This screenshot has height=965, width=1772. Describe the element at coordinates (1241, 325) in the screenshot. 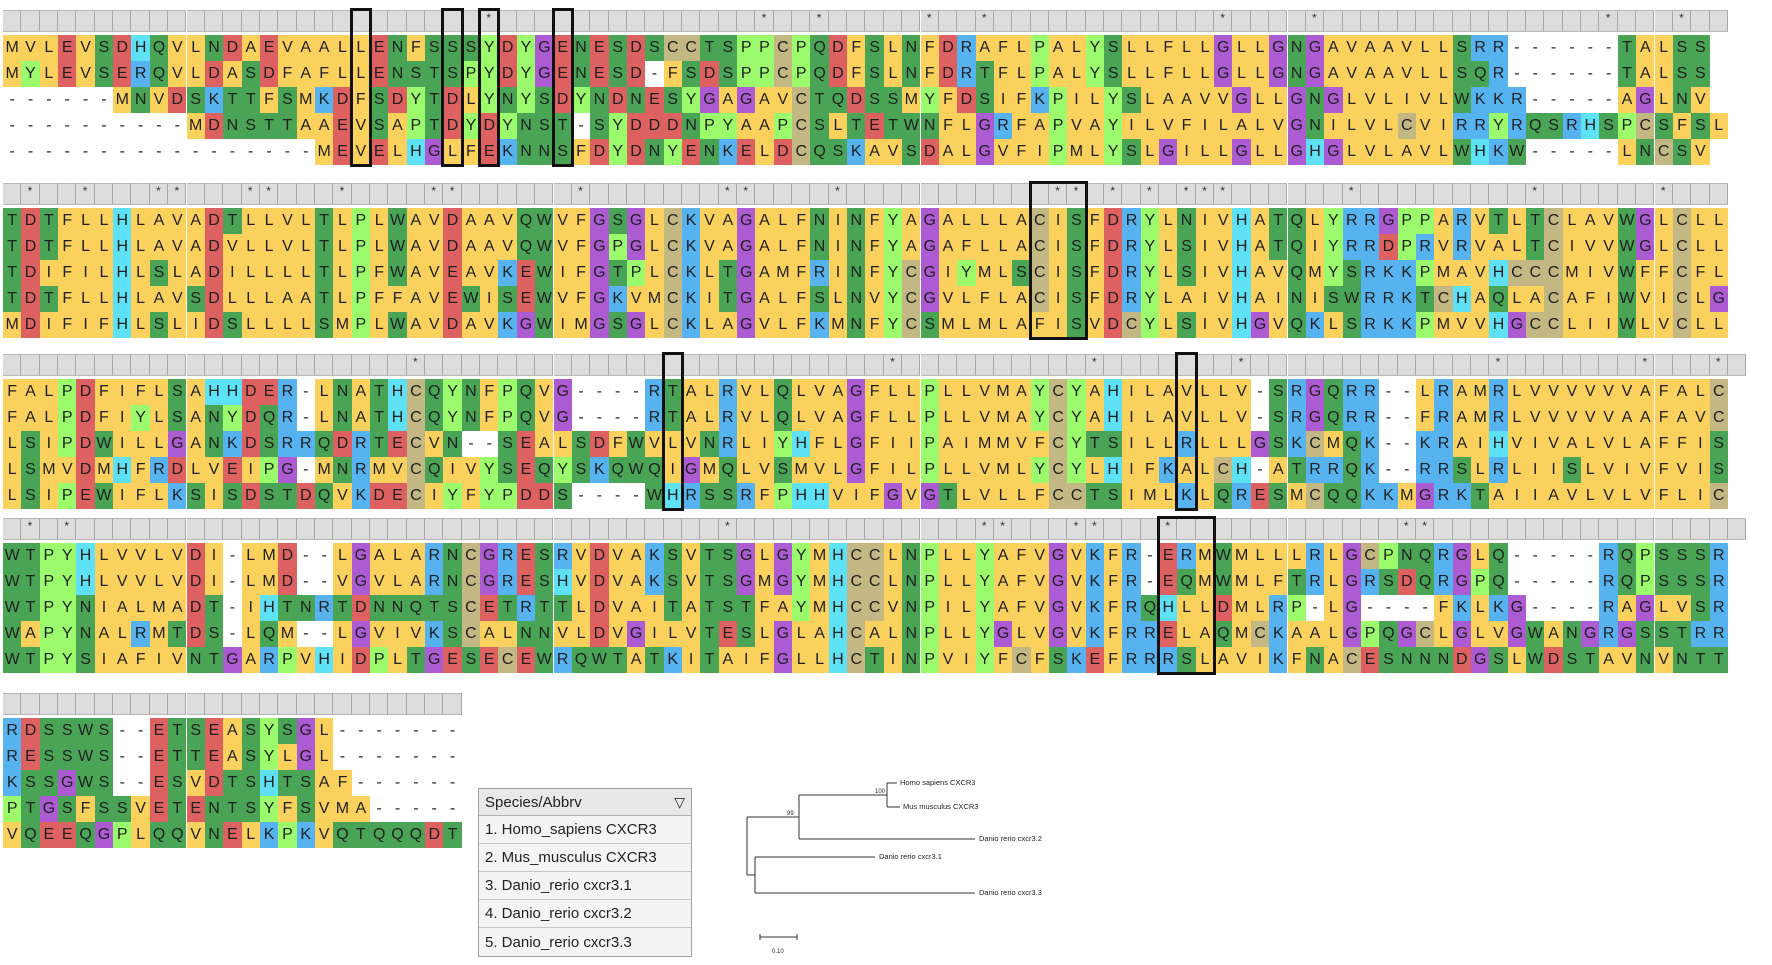

I see `residue-cell: H` at that location.